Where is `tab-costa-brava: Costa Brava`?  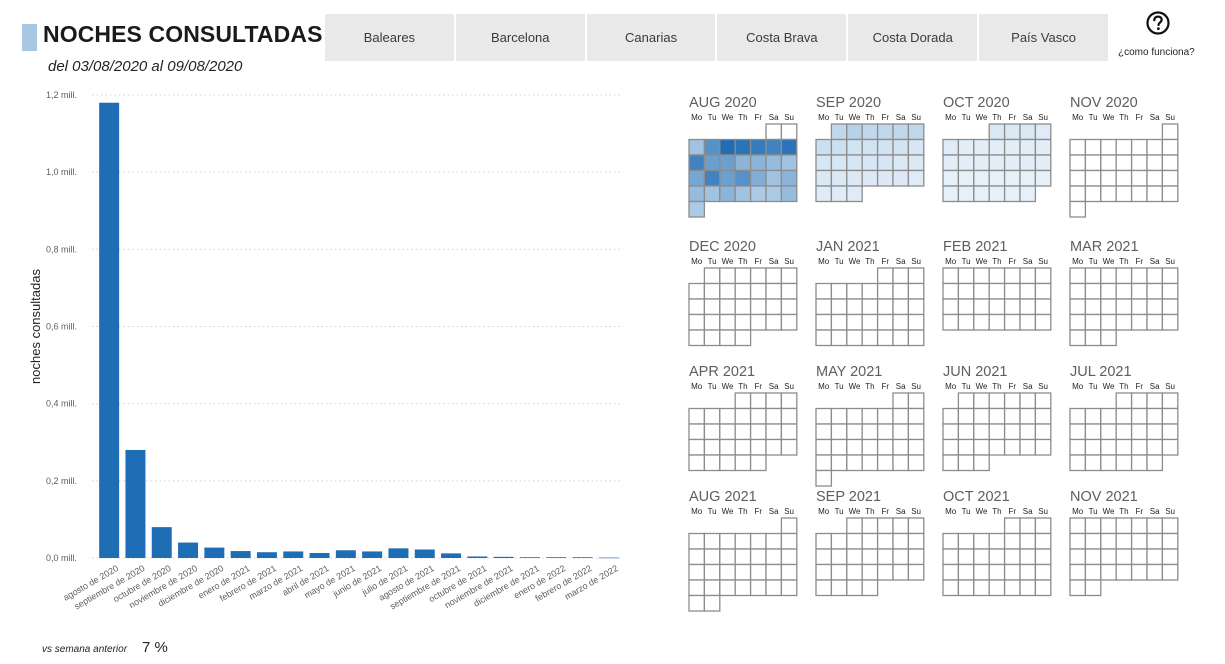 tab-costa-brava: Costa Brava is located at coordinates (783, 37).